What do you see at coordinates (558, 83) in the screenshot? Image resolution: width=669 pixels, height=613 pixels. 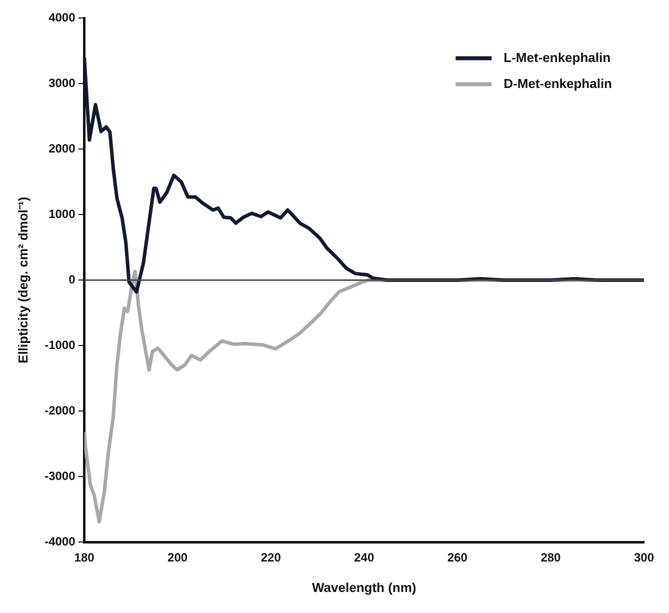 I see `legend-label: D-Met-enkephalin` at bounding box center [558, 83].